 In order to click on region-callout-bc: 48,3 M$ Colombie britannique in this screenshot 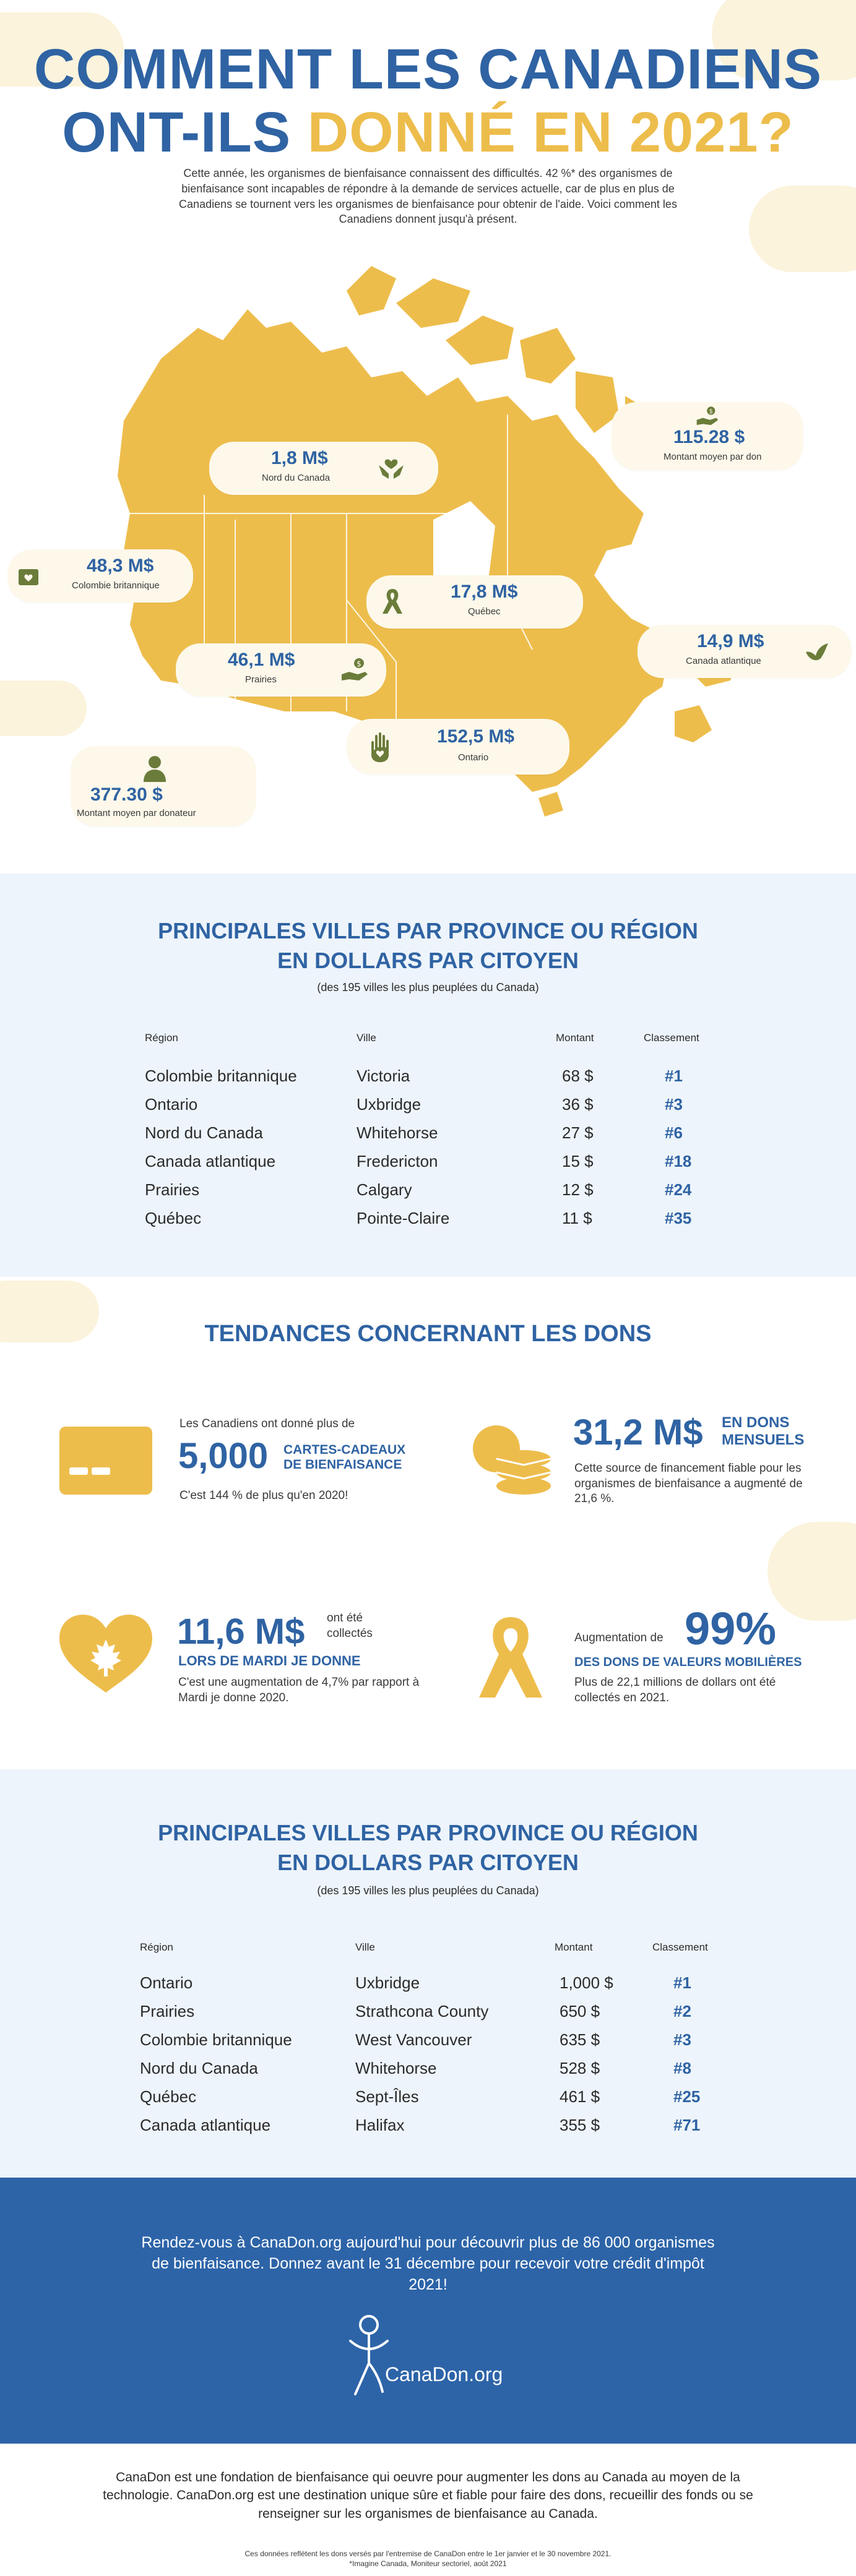, I will do `click(100, 576)`.